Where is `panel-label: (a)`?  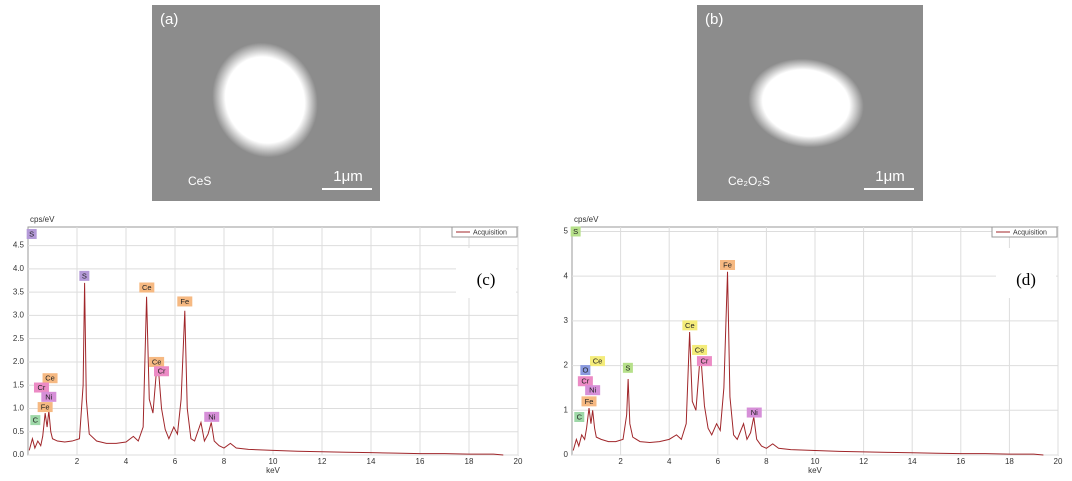
panel-label: (a) is located at coordinates (169, 19).